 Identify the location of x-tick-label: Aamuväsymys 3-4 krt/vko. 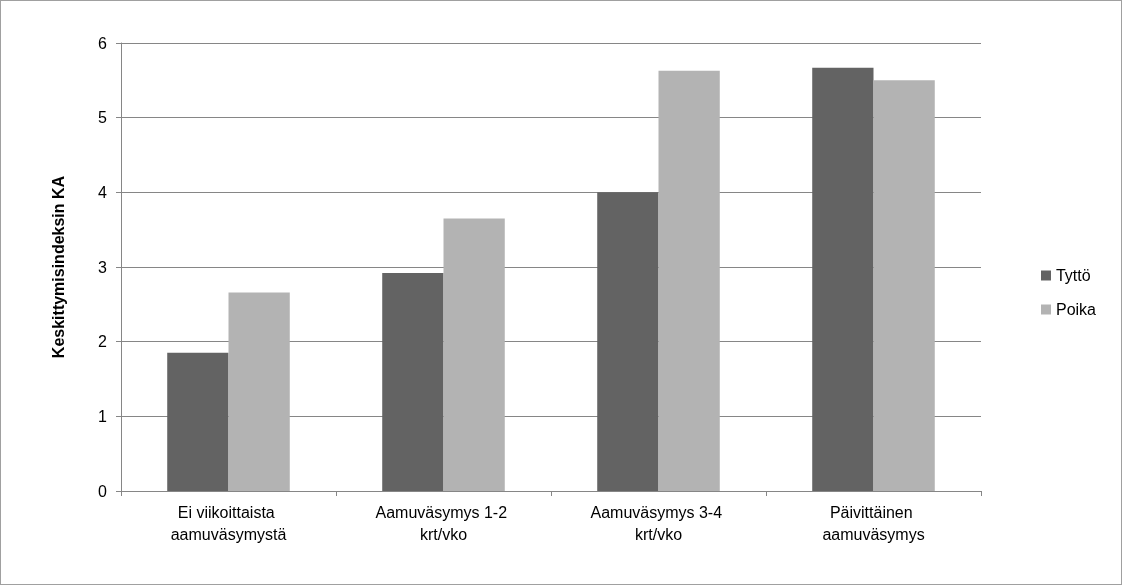
(658, 523).